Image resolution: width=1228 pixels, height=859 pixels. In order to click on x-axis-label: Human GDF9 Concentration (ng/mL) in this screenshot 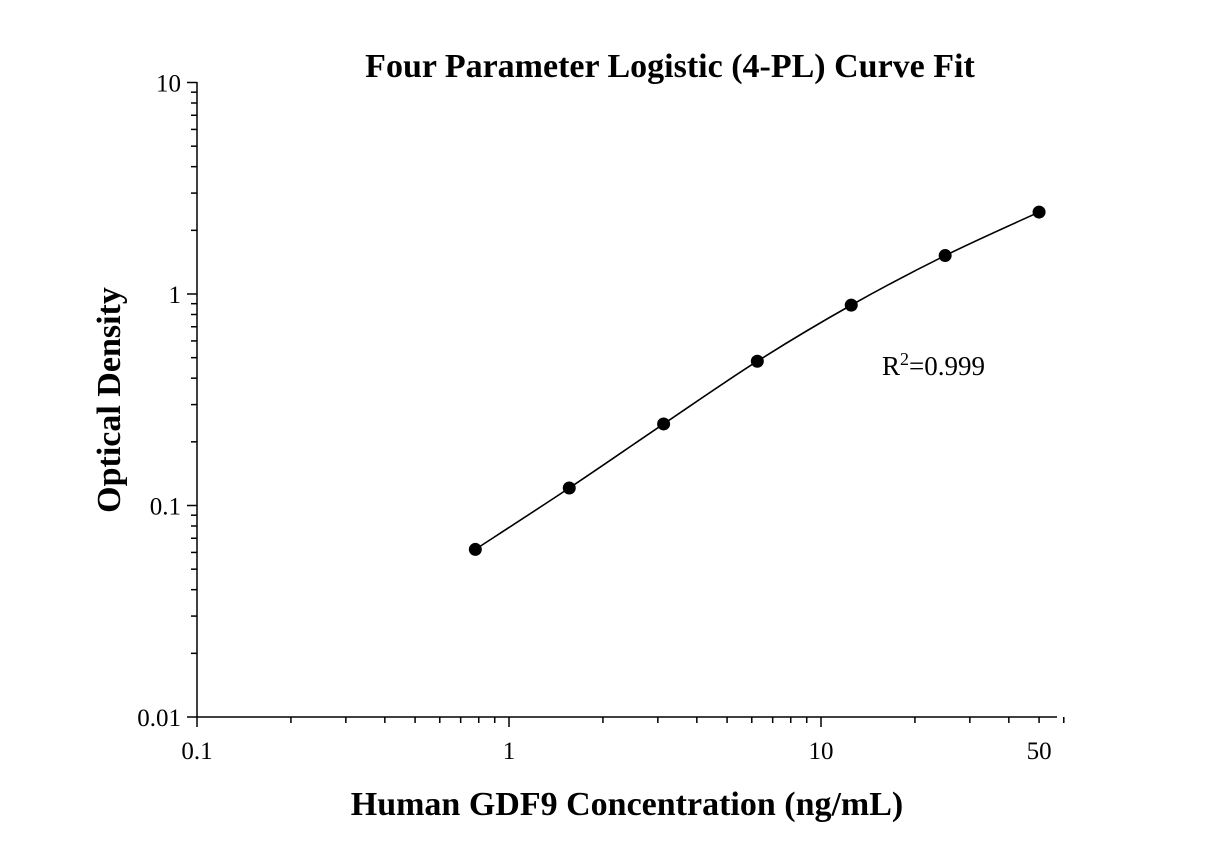, I will do `click(627, 804)`.